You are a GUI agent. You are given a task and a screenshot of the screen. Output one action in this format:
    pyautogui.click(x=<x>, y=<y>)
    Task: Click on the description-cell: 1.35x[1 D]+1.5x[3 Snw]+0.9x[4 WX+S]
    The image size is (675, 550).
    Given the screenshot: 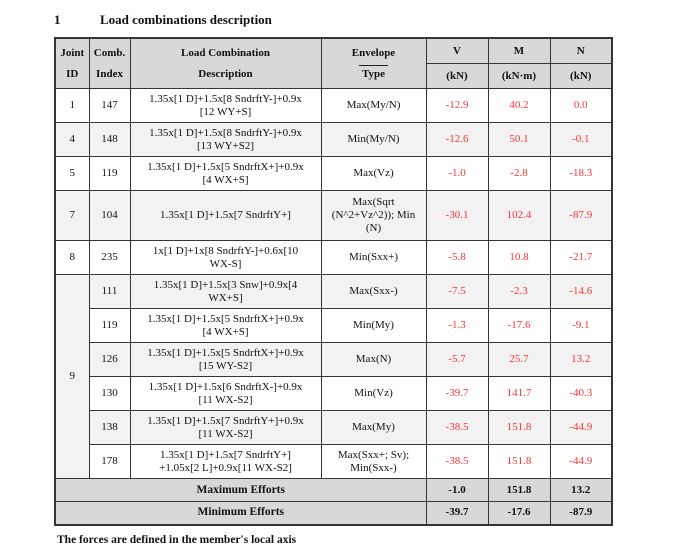 What is the action you would take?
    pyautogui.click(x=225, y=291)
    